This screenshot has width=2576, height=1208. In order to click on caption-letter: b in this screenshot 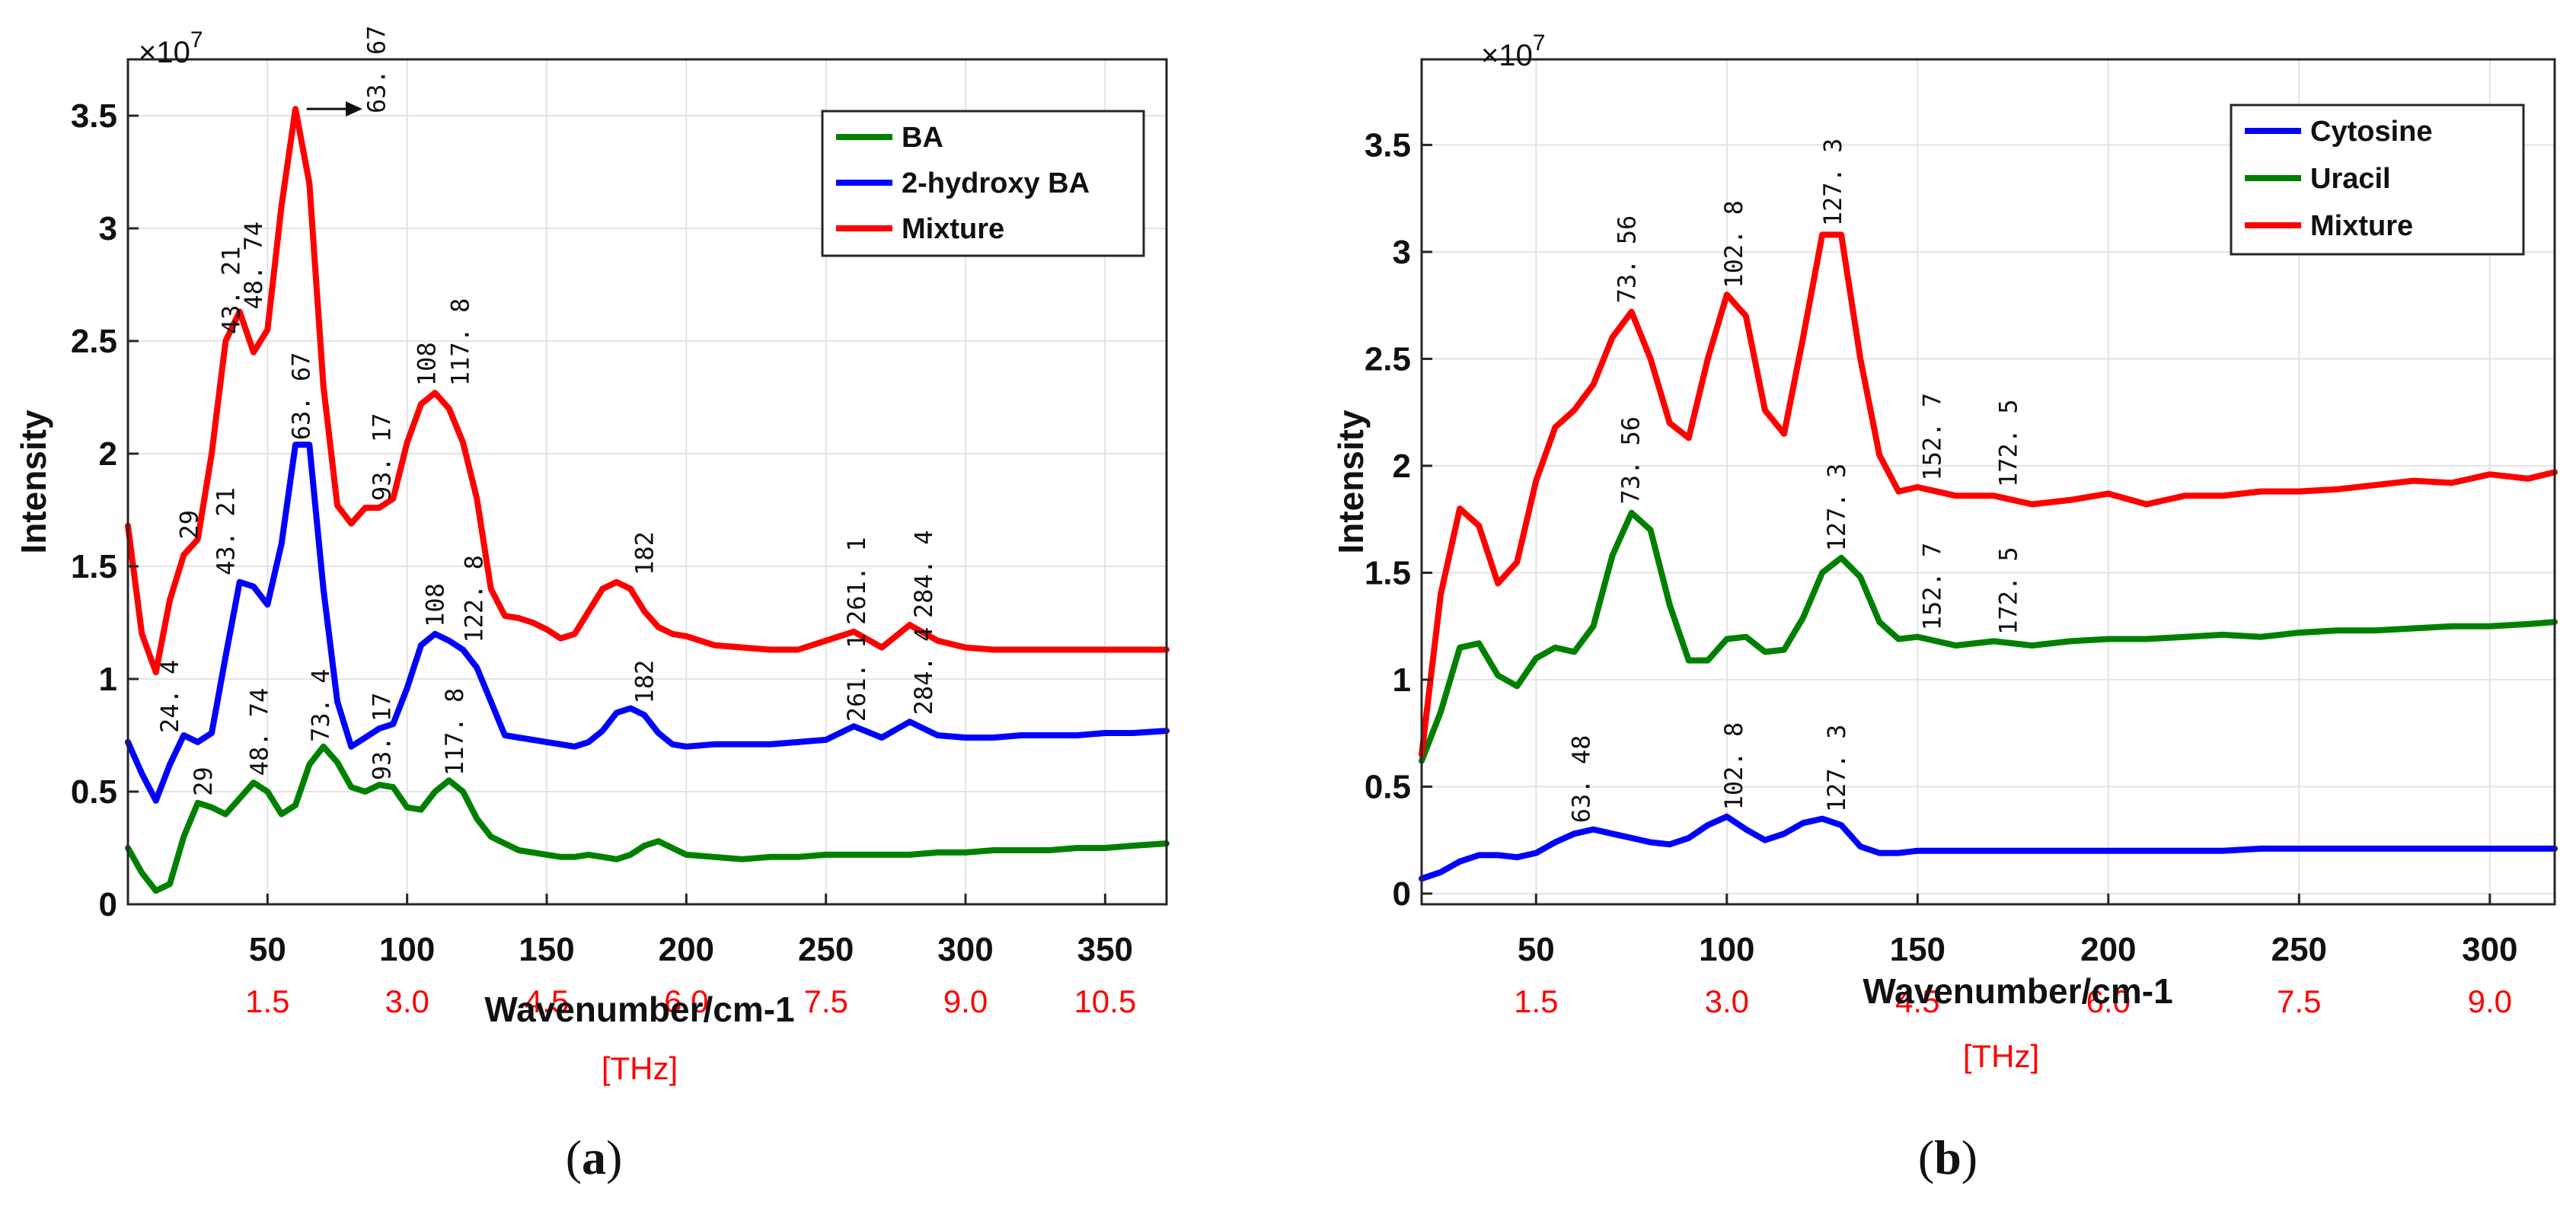, I will do `click(1948, 1157)`.